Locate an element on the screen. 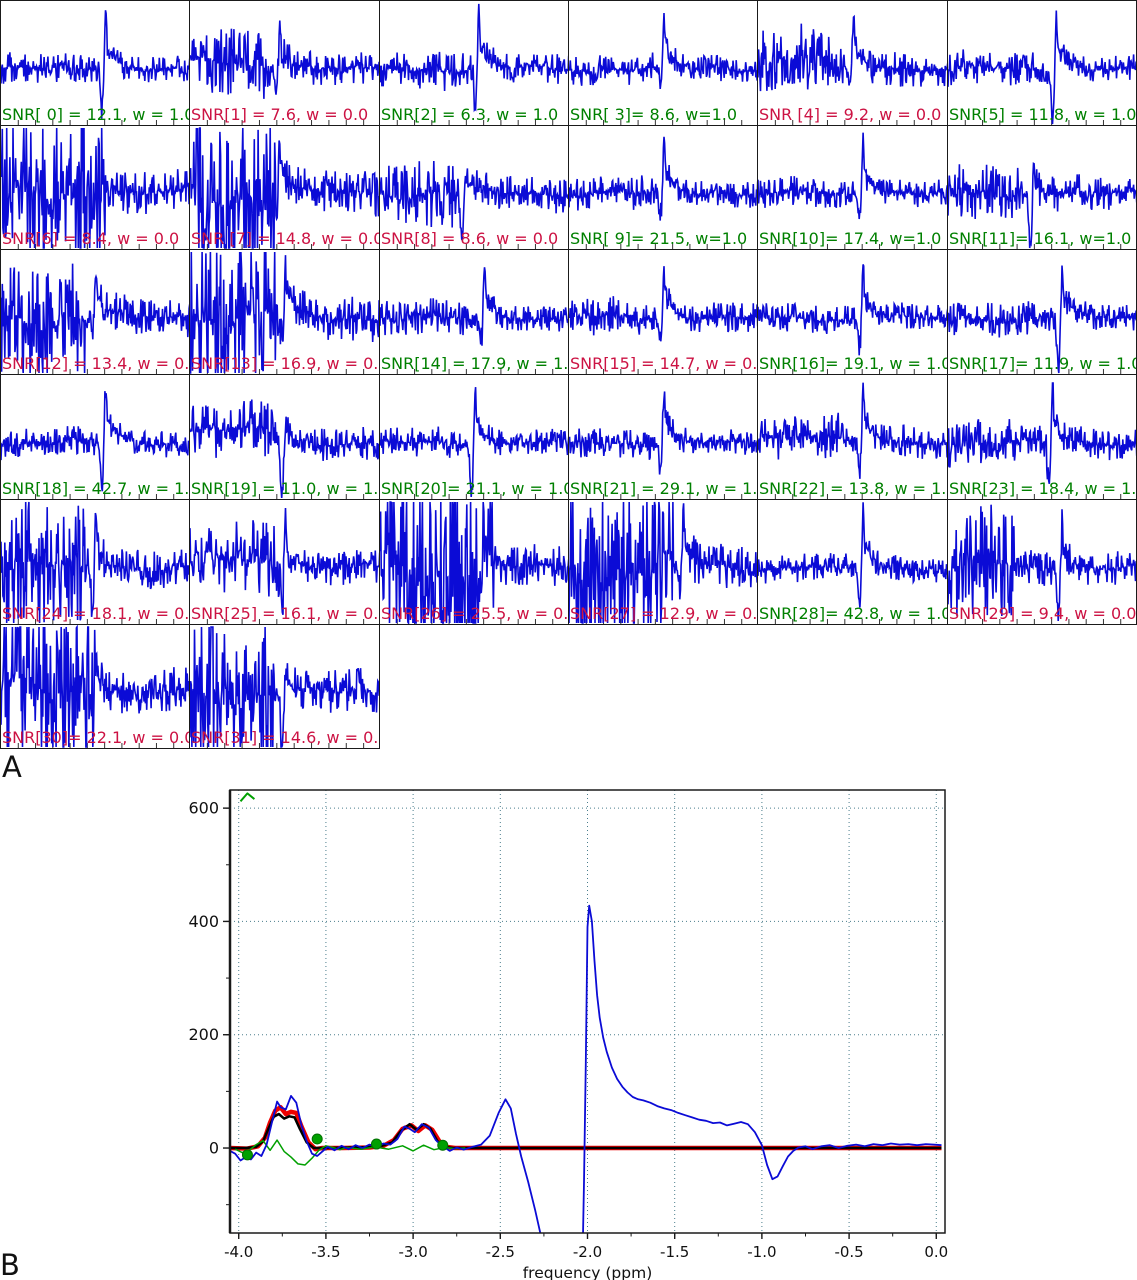  snr-label: SNR[11]= 16.1, w=1.0 is located at coordinates (1040, 238).